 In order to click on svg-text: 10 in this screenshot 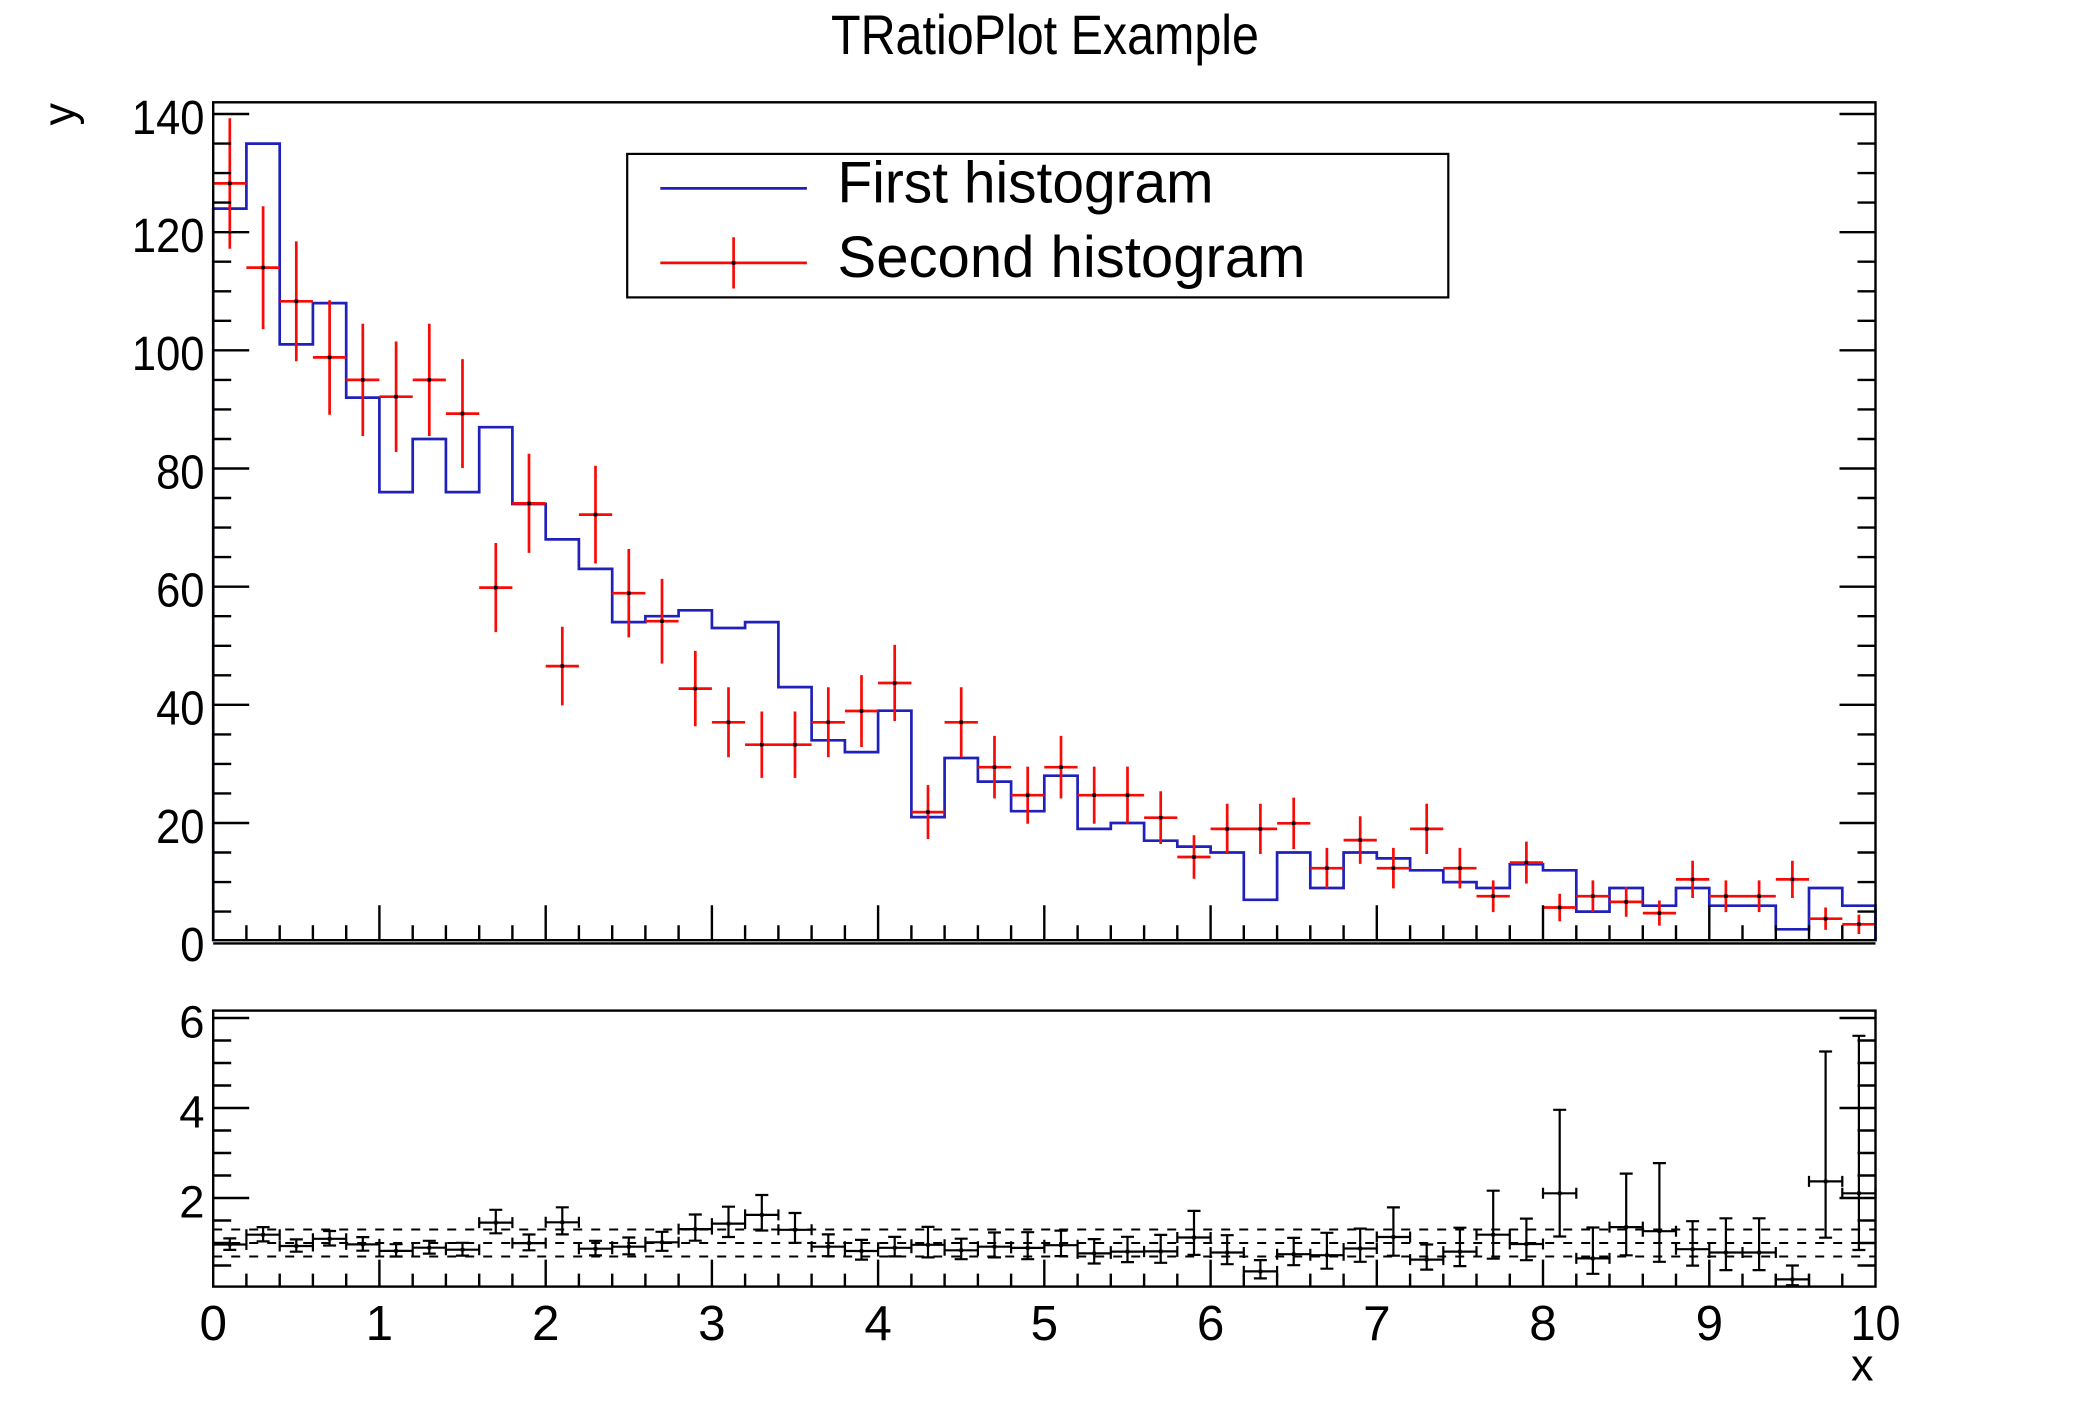, I will do `click(1876, 1323)`.